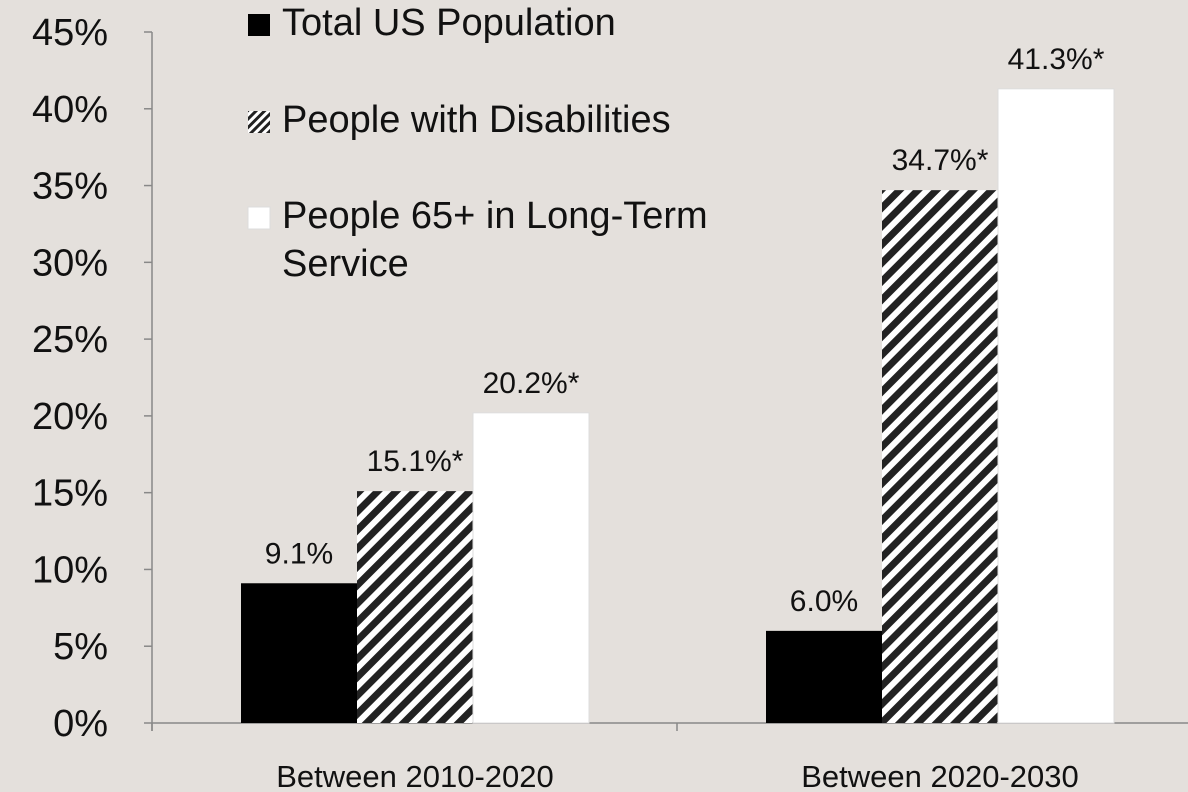 The height and width of the screenshot is (792, 1188). I want to click on y-tick-label: 10%, so click(70, 570).